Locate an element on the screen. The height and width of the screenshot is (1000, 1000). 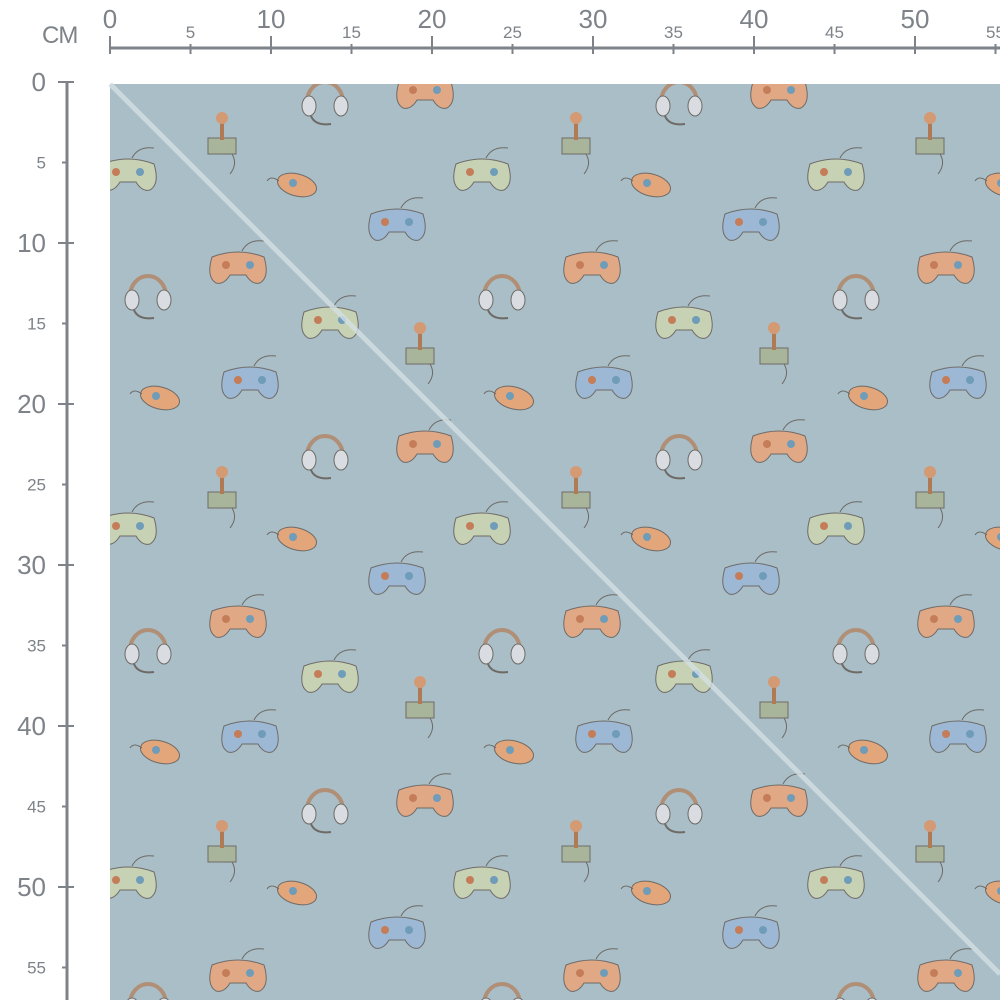
unit-label: CM is located at coordinates (60, 35).